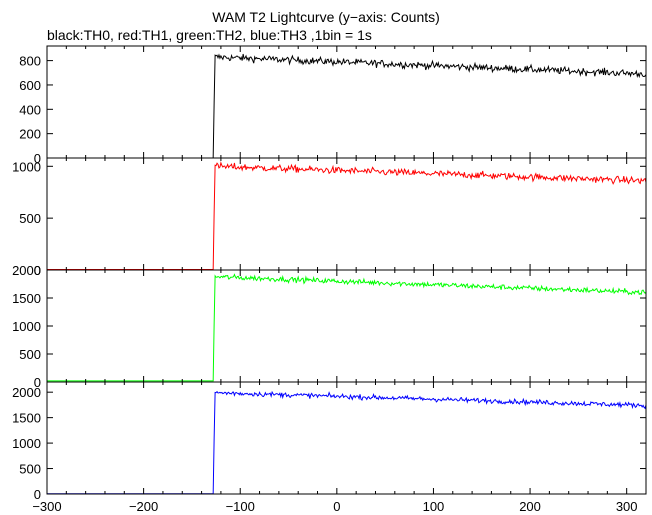  What do you see at coordinates (26, 166) in the screenshot?
I see `y-tick-label-th1: 1000` at bounding box center [26, 166].